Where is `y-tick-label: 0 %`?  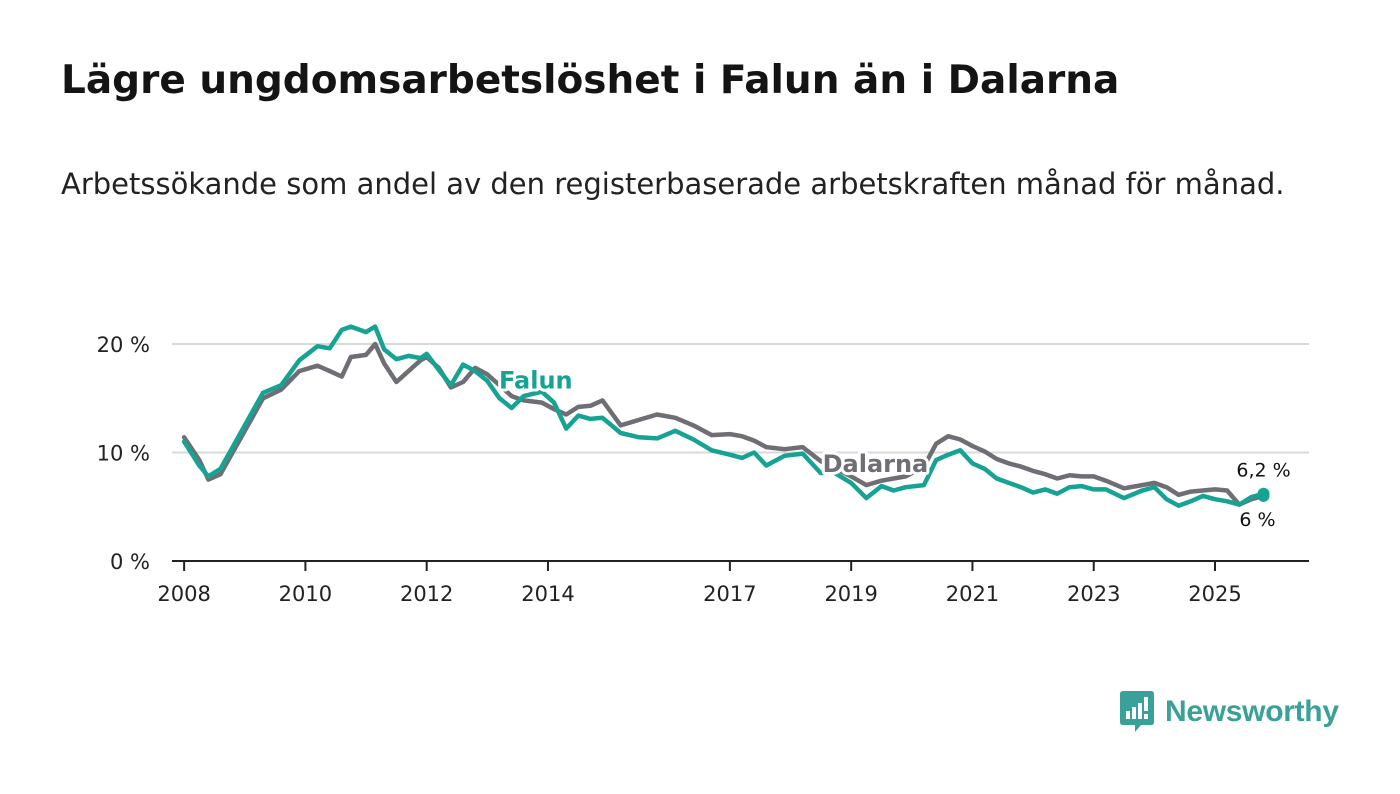 y-tick-label: 0 % is located at coordinates (130, 562).